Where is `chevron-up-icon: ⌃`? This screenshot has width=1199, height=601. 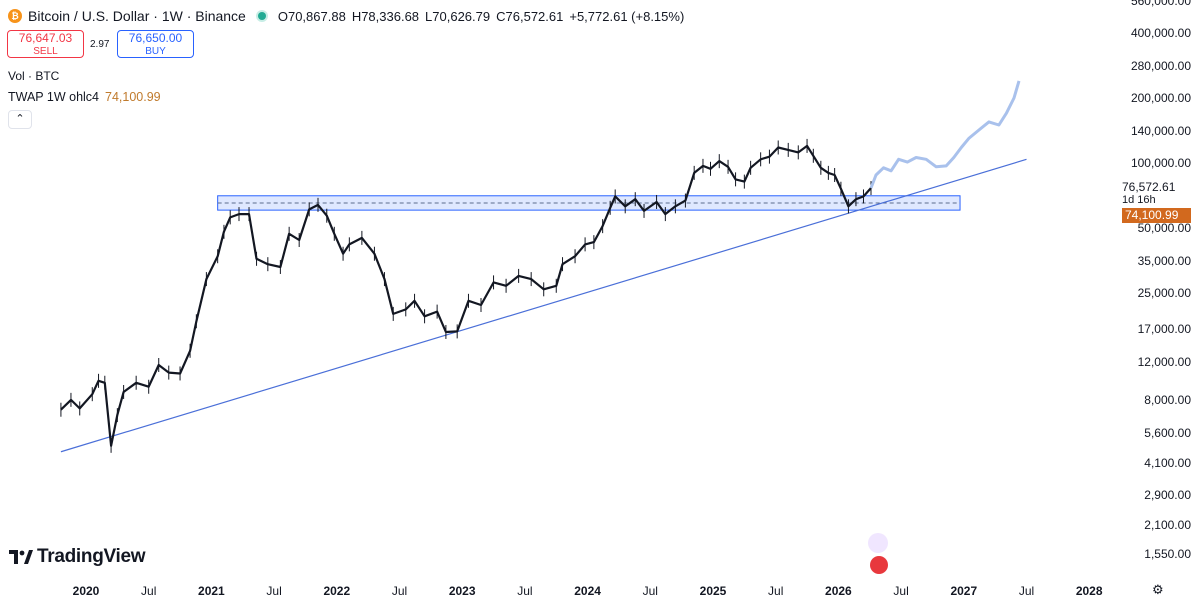
chevron-up-icon: ⌃ is located at coordinates (20, 119).